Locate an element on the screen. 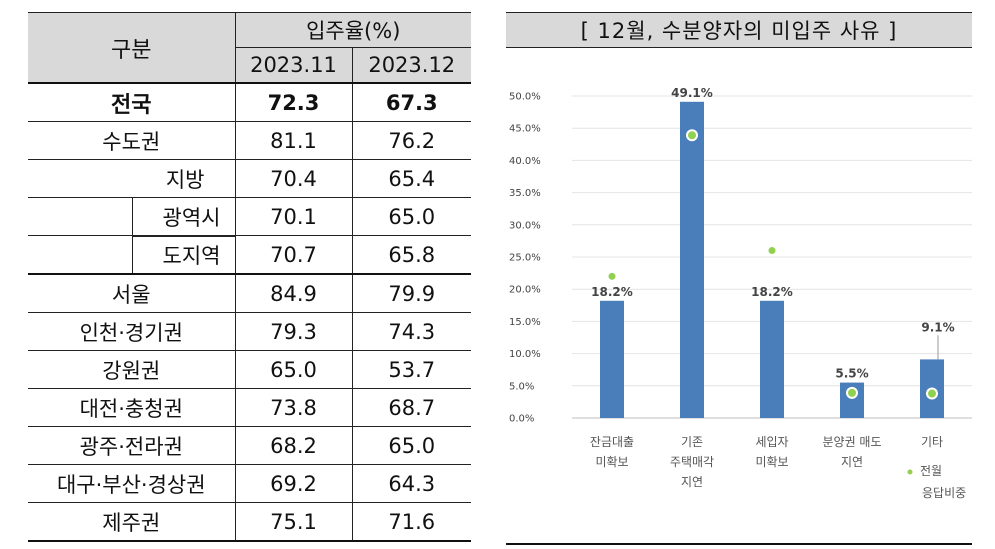 The image size is (995, 549). y-tick-label: 25.0% is located at coordinates (525, 258).